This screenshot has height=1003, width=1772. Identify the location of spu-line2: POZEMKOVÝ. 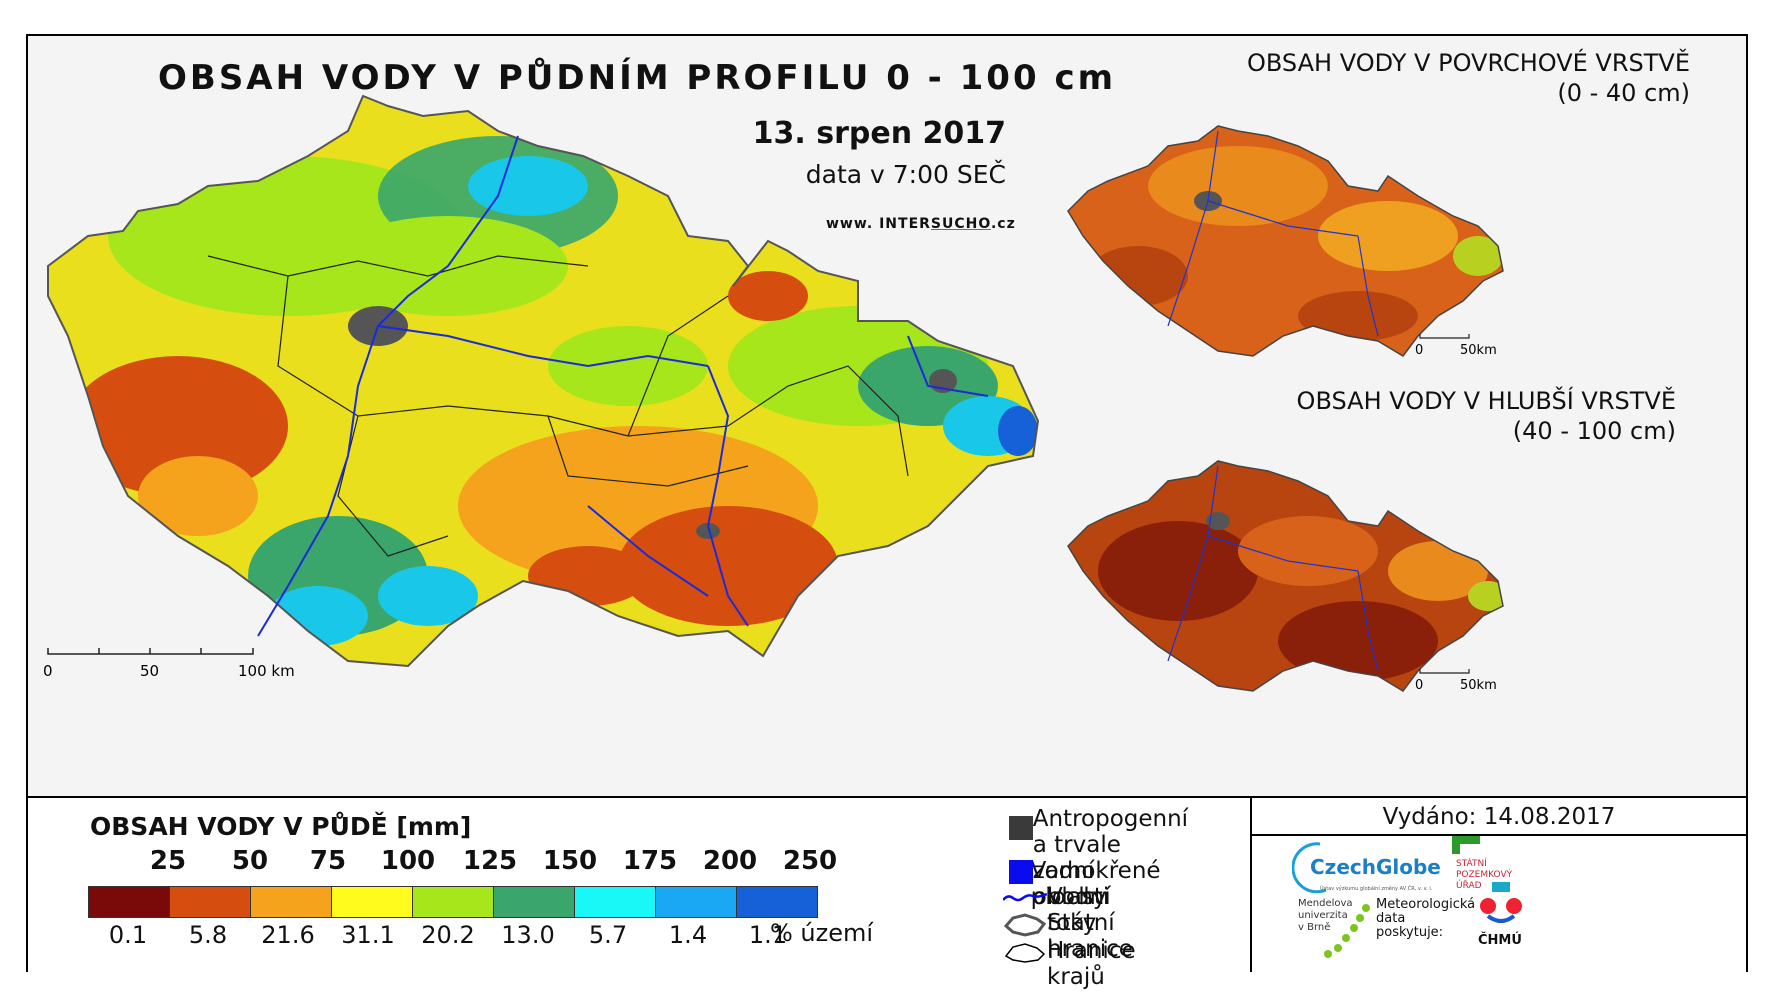
(1484, 874).